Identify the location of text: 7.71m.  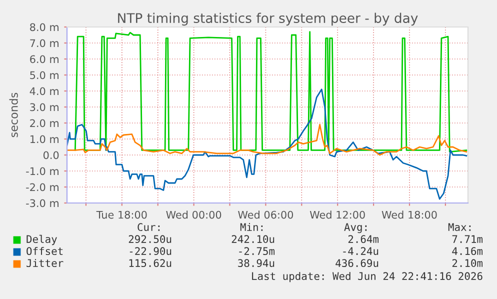
(467, 239).